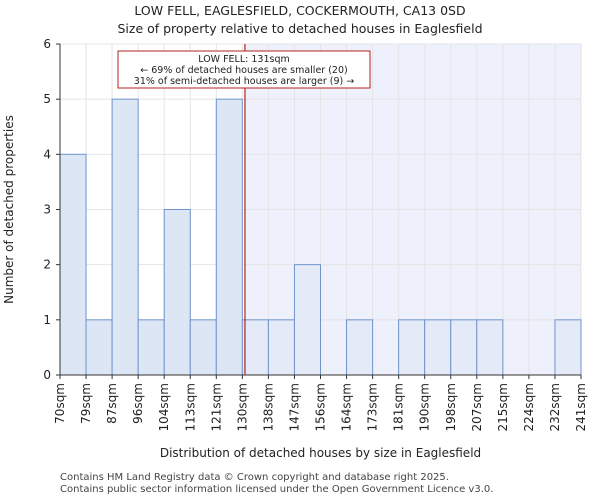 Image resolution: width=600 pixels, height=500 pixels. Describe the element at coordinates (529, 407) in the screenshot. I see `x-tick-label-224sqm: 224sqm` at that location.